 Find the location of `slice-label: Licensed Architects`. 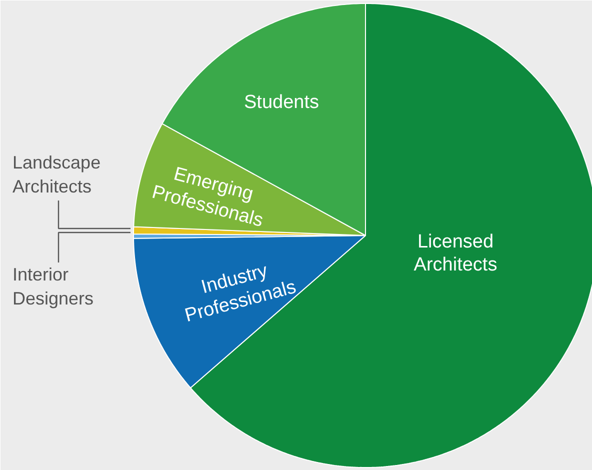

slice-label: Licensed Architects is located at coordinates (456, 253).